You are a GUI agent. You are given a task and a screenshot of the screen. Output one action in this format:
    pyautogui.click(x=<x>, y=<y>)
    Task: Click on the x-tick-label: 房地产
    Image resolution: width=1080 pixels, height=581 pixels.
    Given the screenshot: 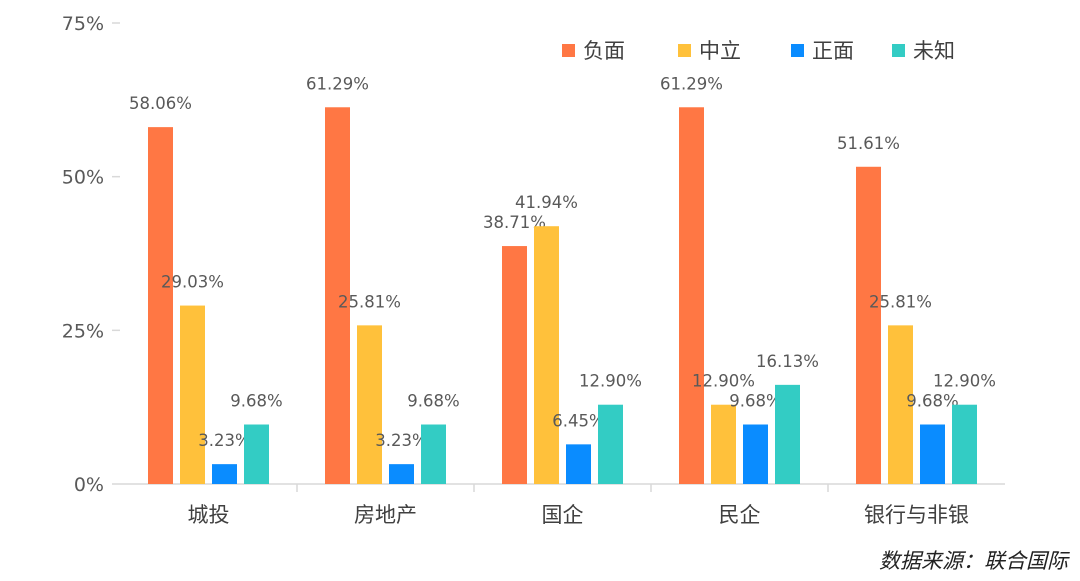 What is the action you would take?
    pyautogui.click(x=385, y=515)
    